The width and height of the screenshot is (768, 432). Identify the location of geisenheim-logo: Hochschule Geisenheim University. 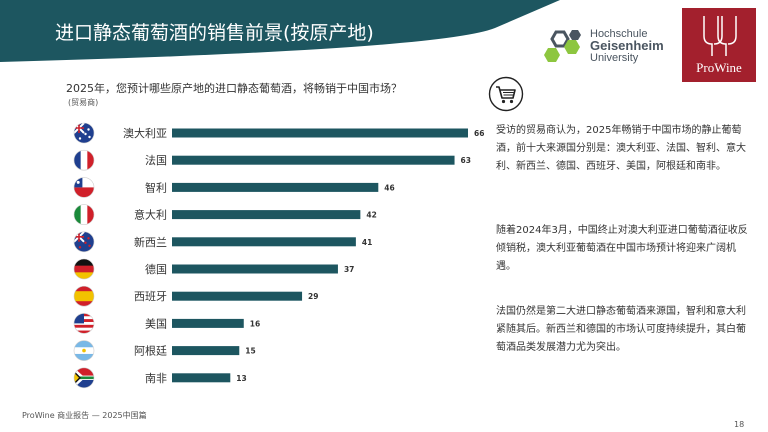
(607, 50).